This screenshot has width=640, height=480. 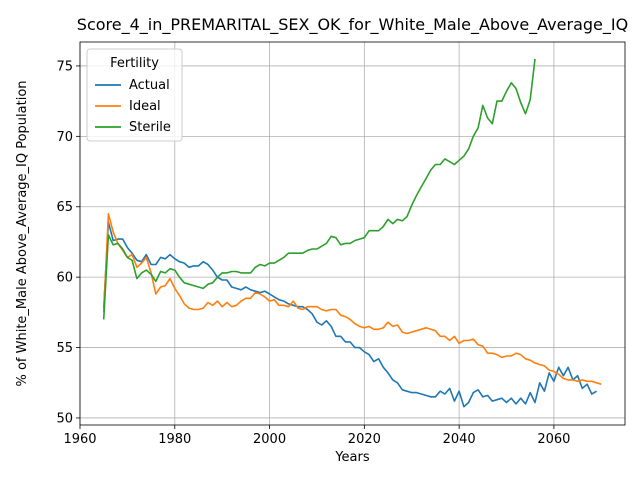 I want to click on legend-label-actual: Actual, so click(x=149, y=85).